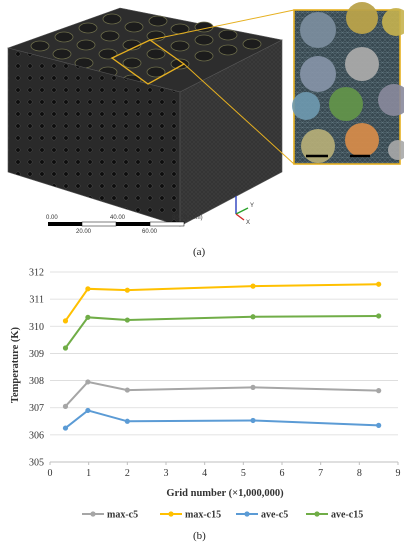 Image resolution: width=404 pixels, height=550 pixels. Describe the element at coordinates (50, 473) in the screenshot. I see `x-tick-label-0: 0` at that location.